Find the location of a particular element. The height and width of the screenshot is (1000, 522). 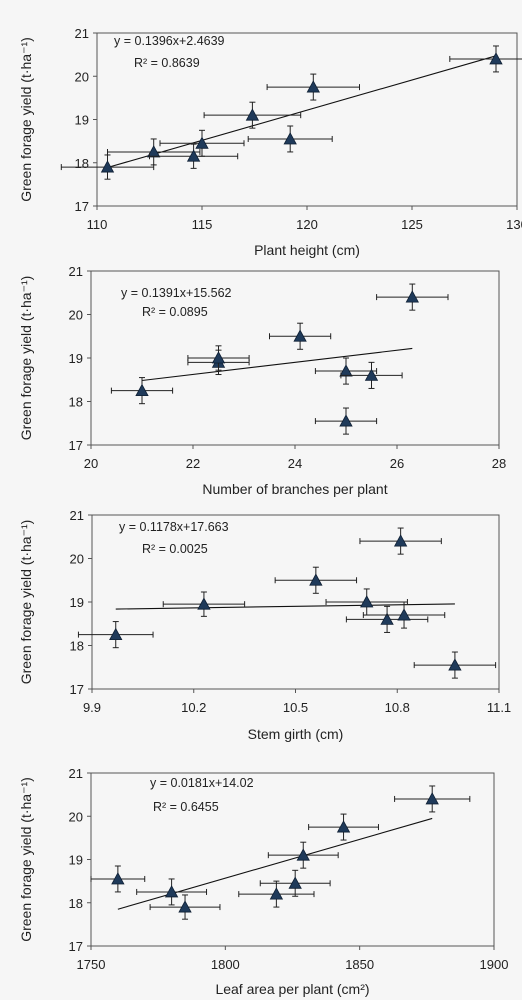

x-tick-label: 115 is located at coordinates (202, 224).